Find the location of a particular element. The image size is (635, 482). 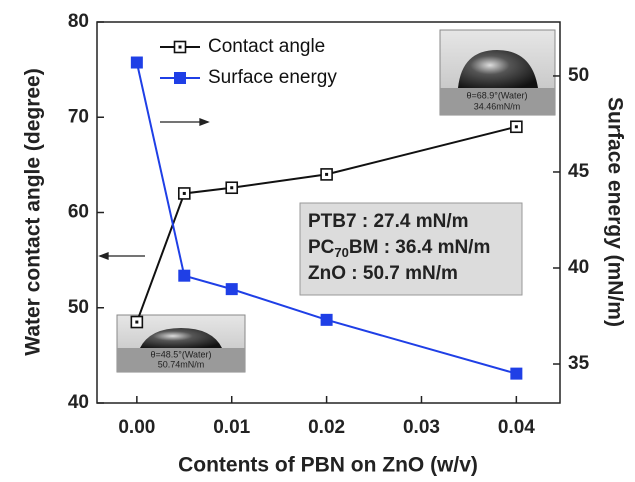

box-text: PTB7 : 27.4 mN/m is located at coordinates (388, 221).